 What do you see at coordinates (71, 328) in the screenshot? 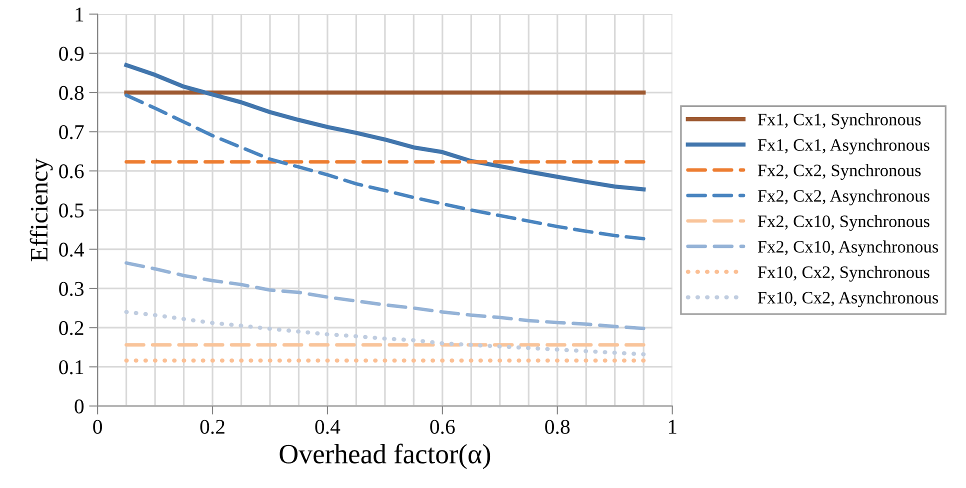
I see `y-tick-label: 0.2` at bounding box center [71, 328].